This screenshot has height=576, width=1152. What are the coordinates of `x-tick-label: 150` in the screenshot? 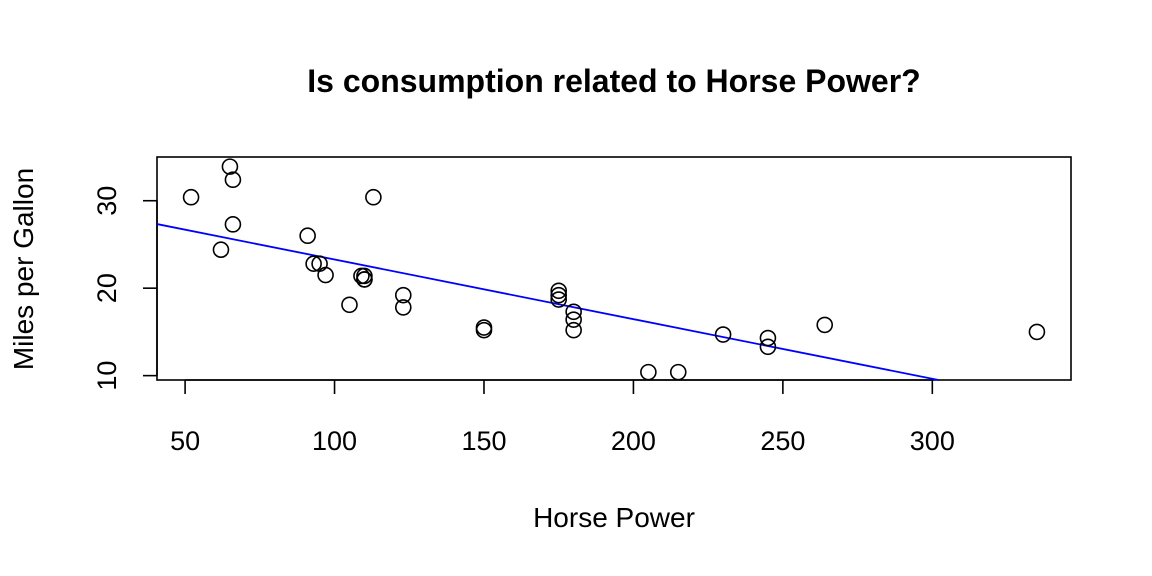 It's located at (483, 441).